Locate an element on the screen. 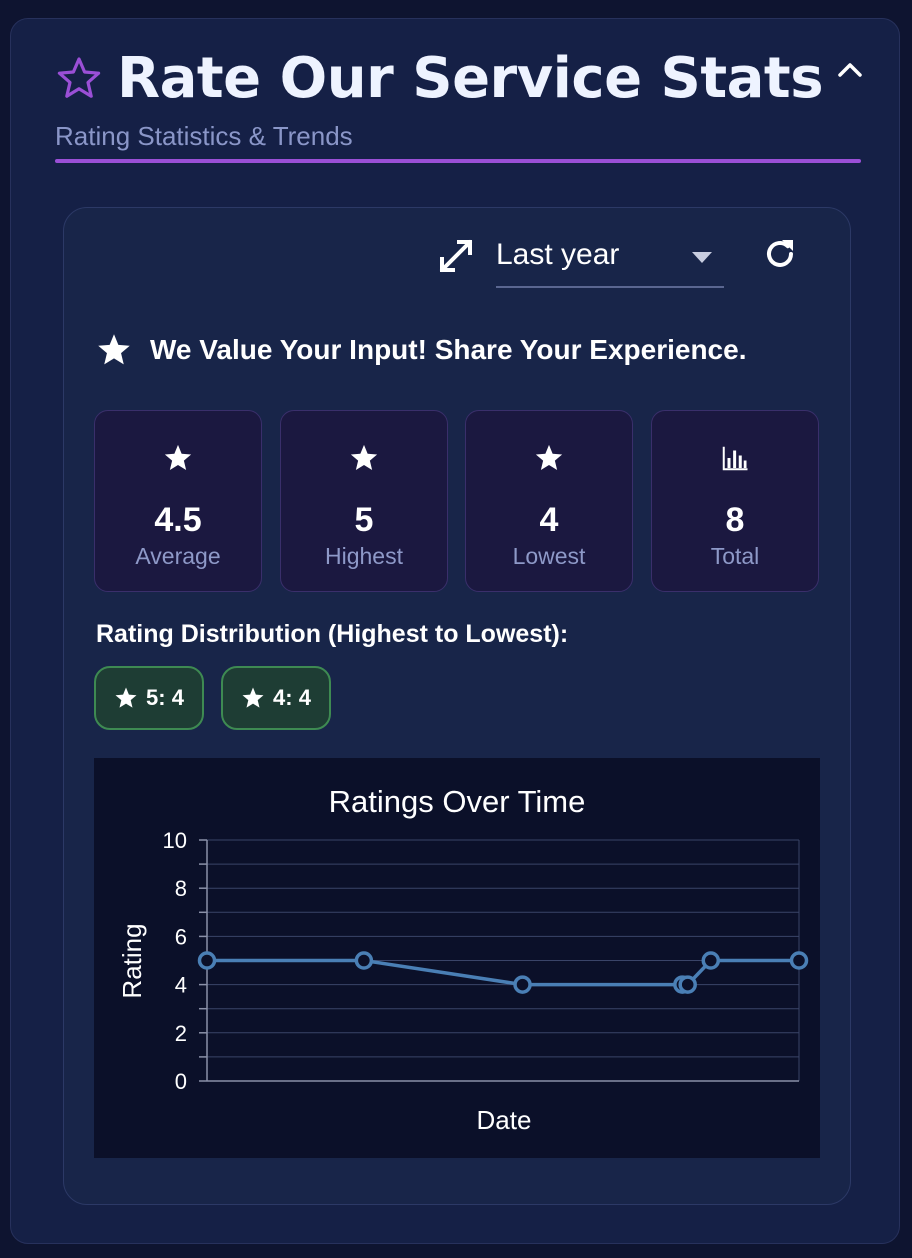  stats-row: 4.5 Average 5 Highest 4 Lowest is located at coordinates (457, 502).